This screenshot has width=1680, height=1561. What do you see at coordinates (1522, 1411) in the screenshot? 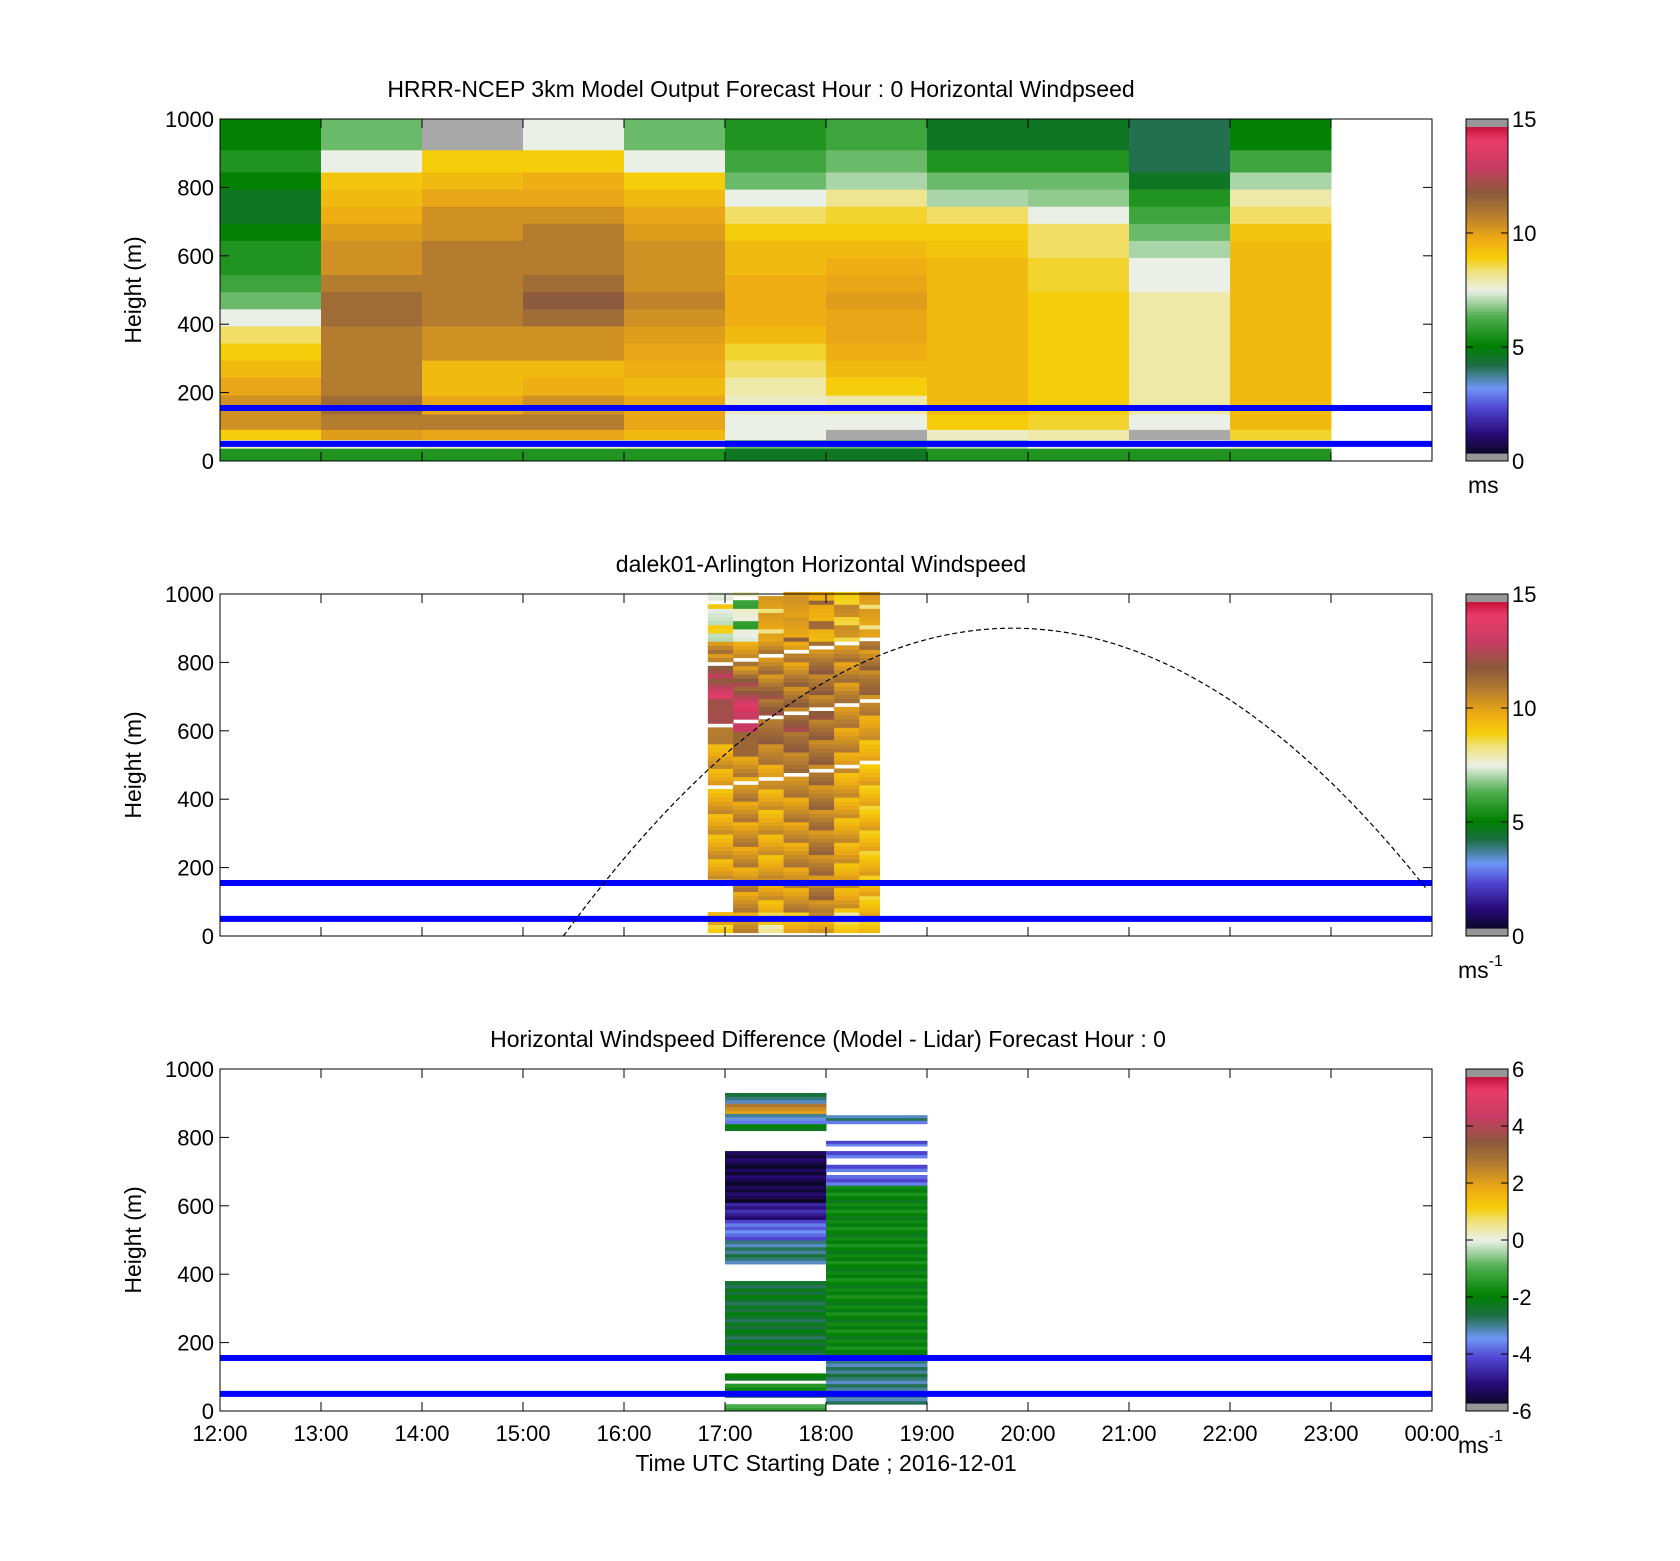
I see `colorbar-tick-label: -6` at bounding box center [1522, 1411].